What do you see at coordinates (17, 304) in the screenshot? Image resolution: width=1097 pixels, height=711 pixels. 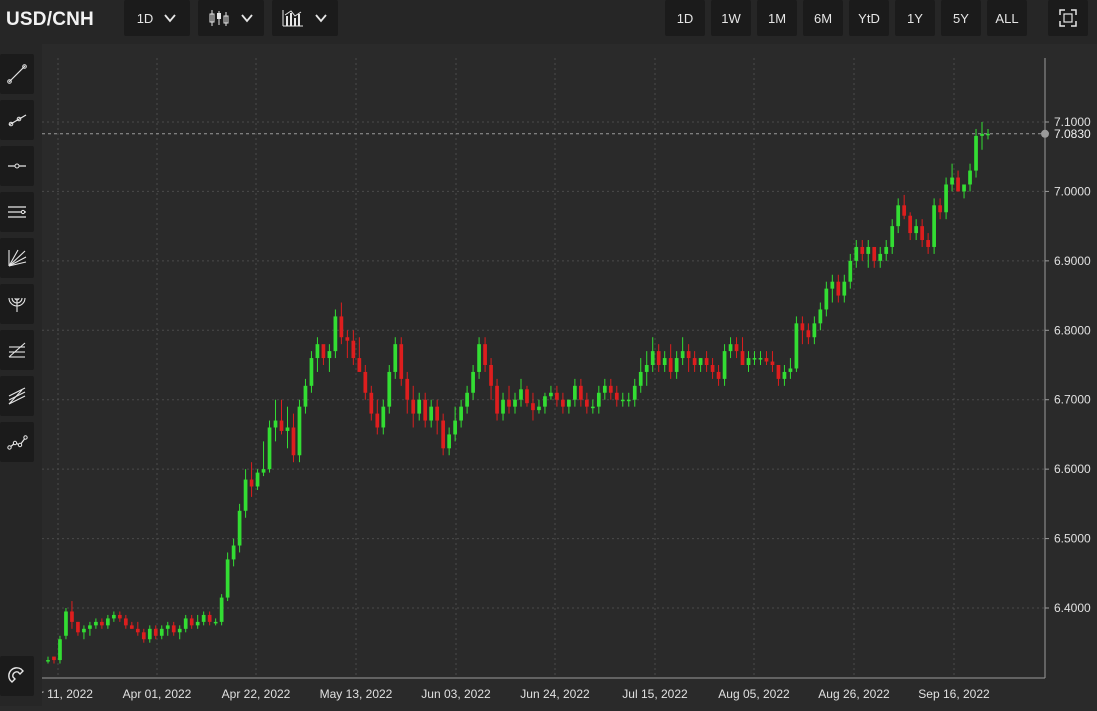 I see `arc-tool` at bounding box center [17, 304].